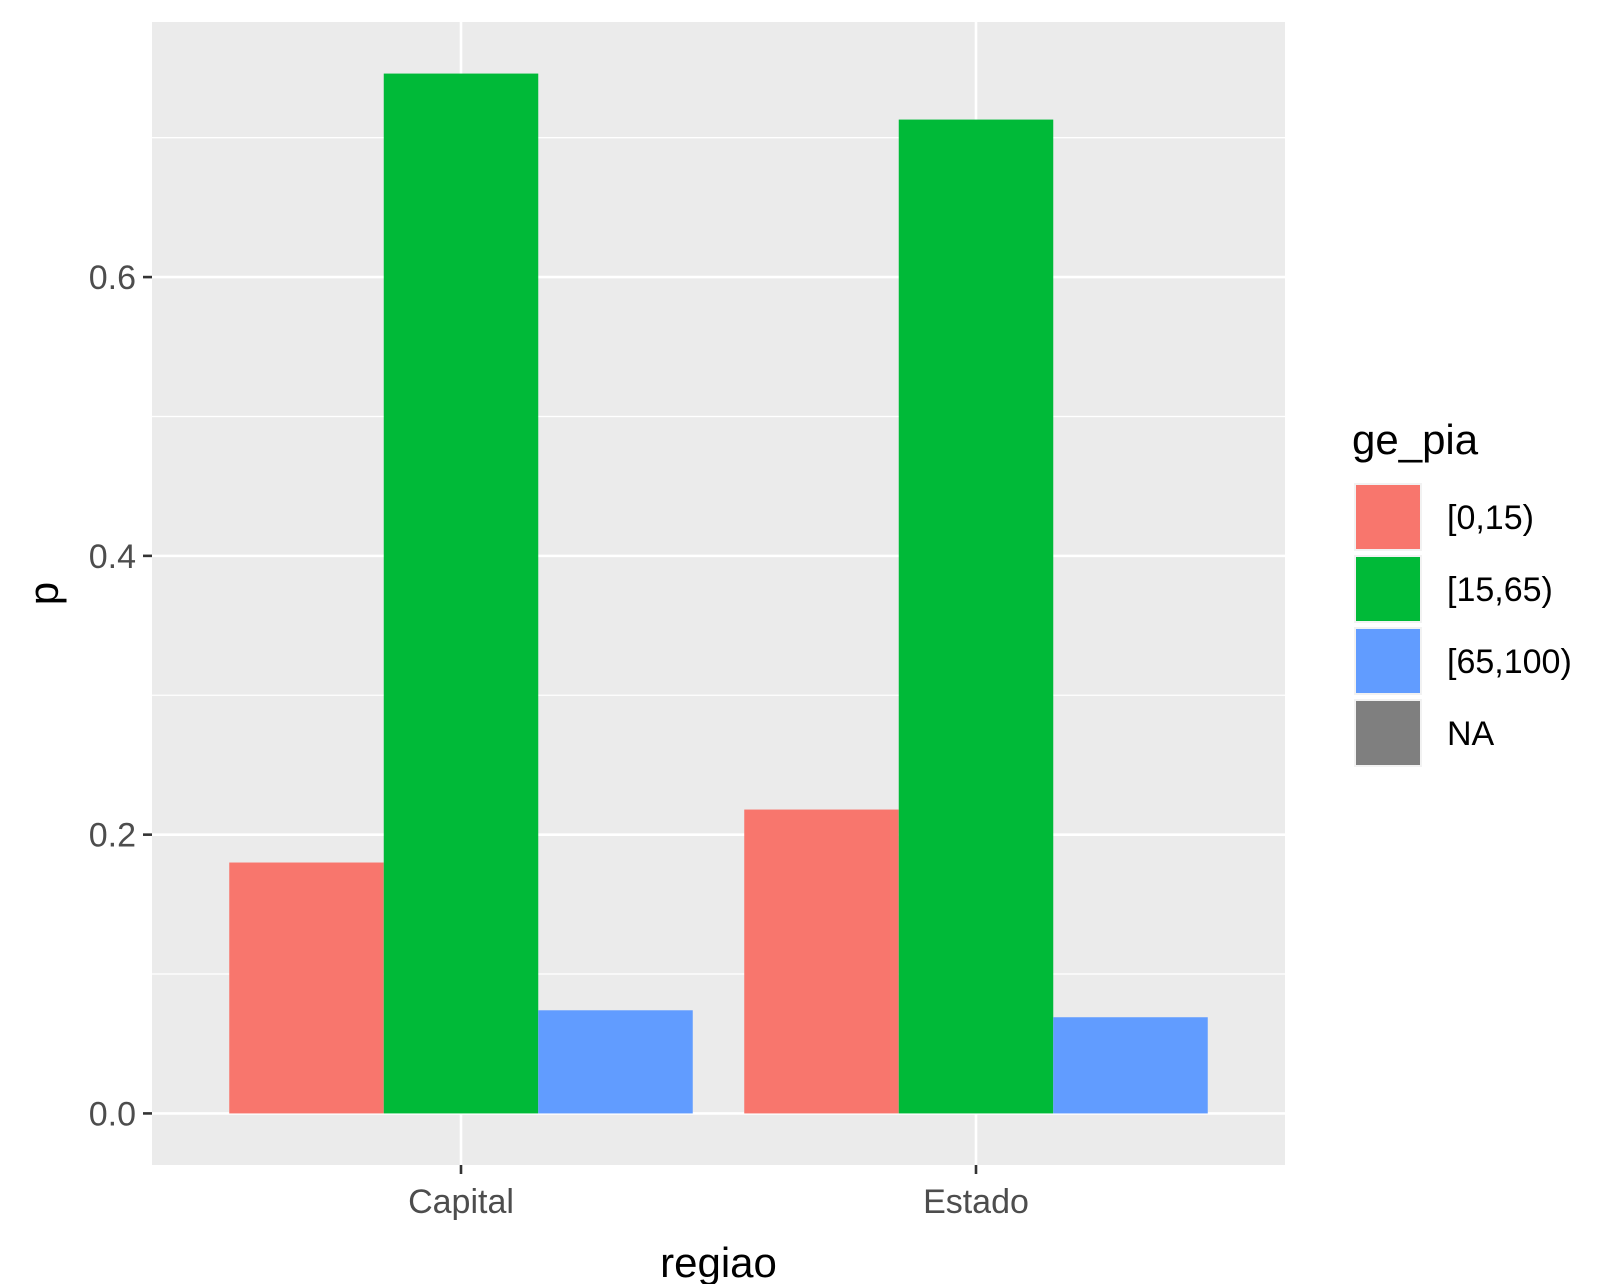 This screenshot has width=1615, height=1284. Describe the element at coordinates (1509, 662) in the screenshot. I see `legend-label: [65,100)` at that location.